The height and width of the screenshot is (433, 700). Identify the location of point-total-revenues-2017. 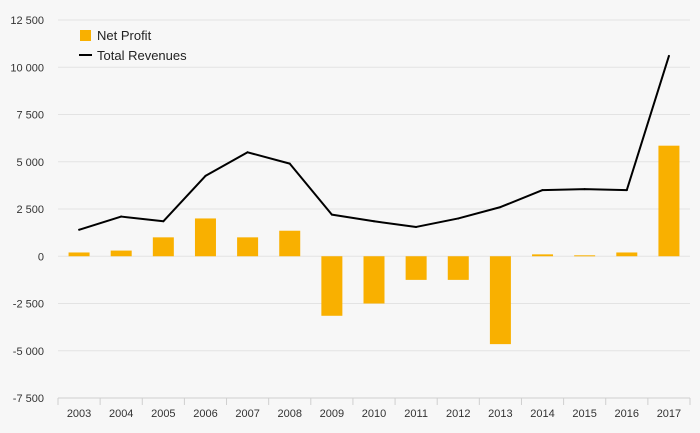
(668, 55).